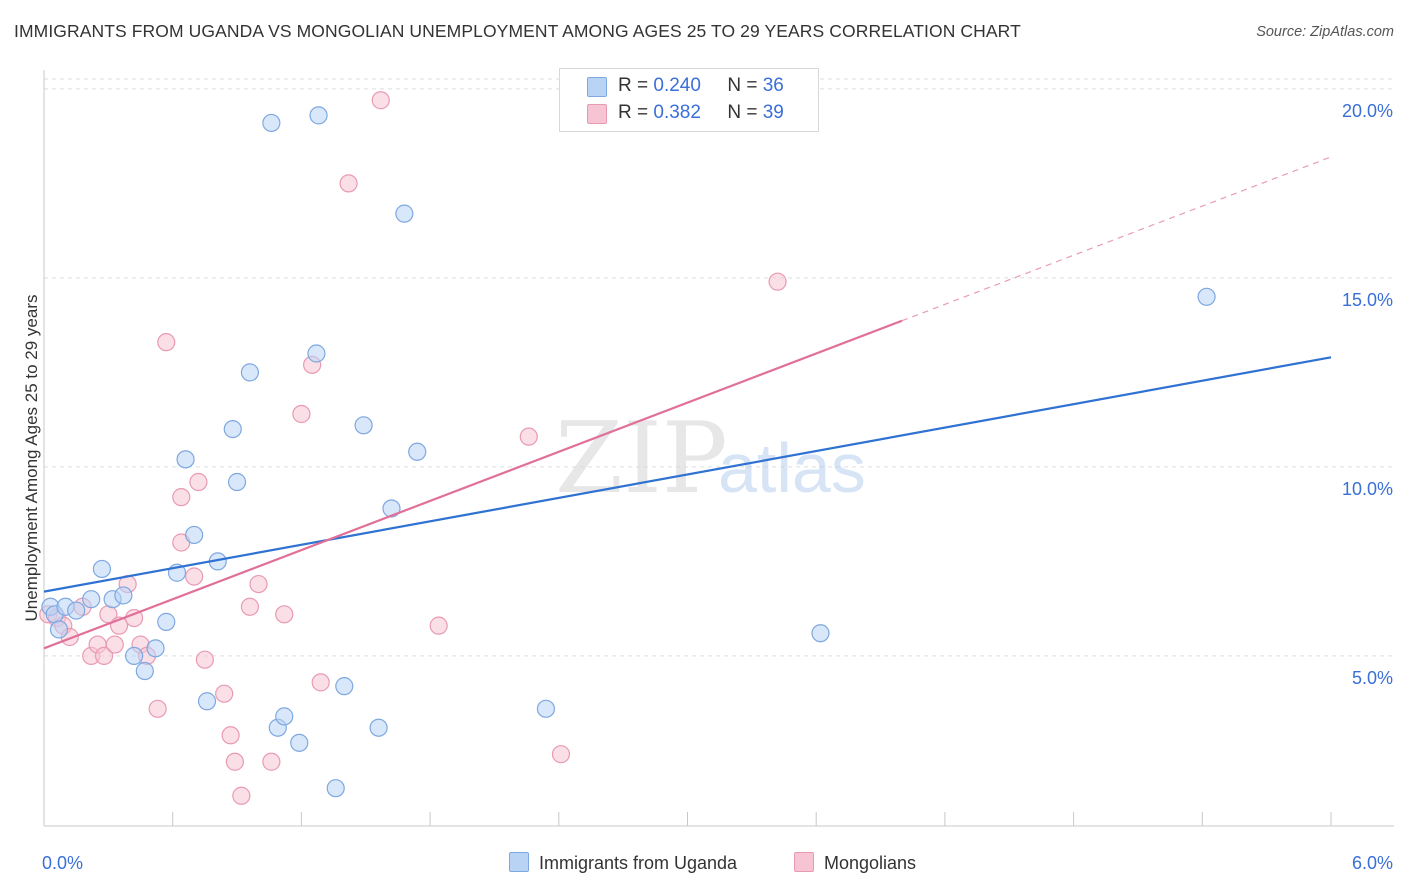 The image size is (1406, 892). What do you see at coordinates (742, 112) in the screenshot?
I see `mongolians-n-label: N =` at bounding box center [742, 112].